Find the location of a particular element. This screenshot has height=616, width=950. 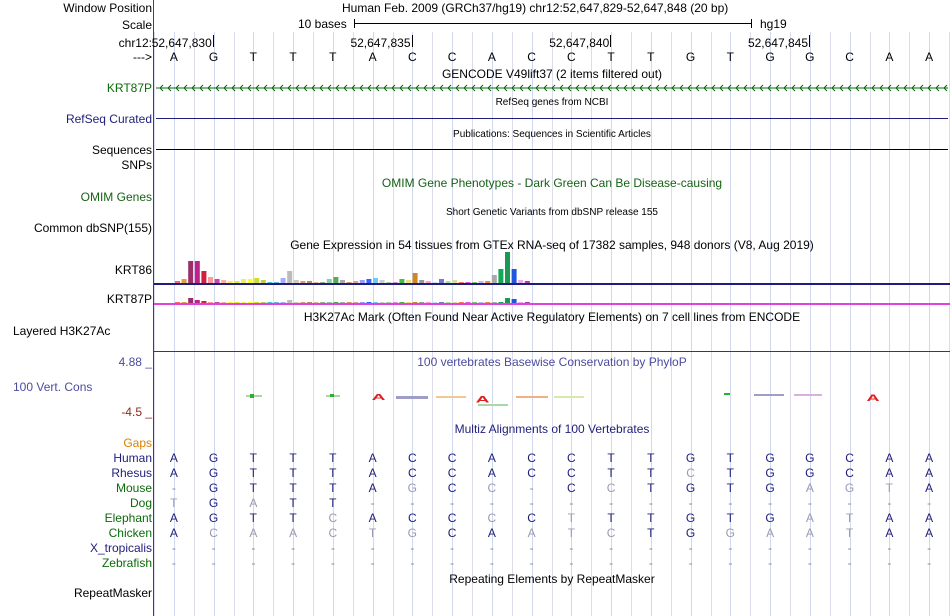

species-label: Human is located at coordinates (132, 458).